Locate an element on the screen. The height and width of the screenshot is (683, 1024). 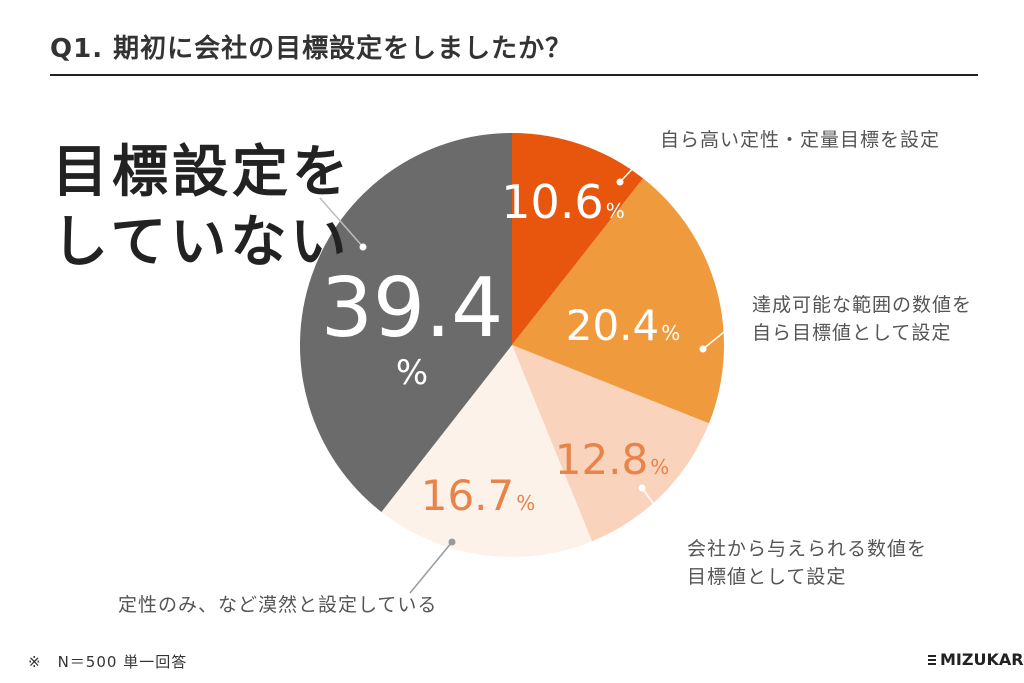
leader-dot-company-given is located at coordinates (642, 488).